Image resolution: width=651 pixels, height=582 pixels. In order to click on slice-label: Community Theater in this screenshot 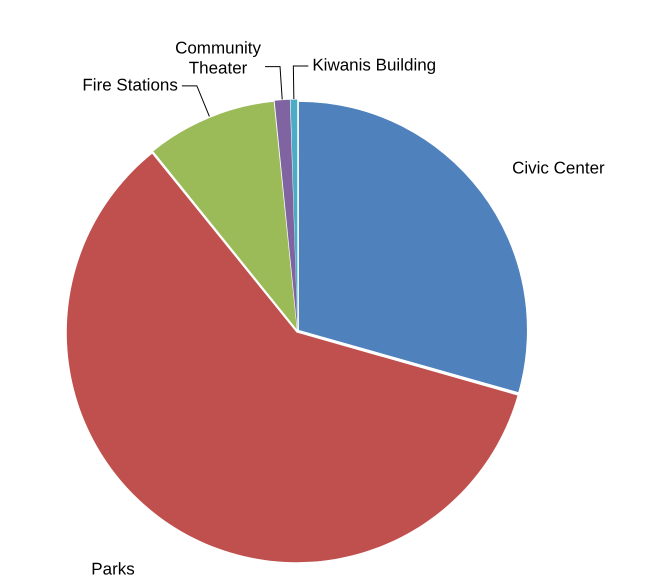, I will do `click(218, 58)`.